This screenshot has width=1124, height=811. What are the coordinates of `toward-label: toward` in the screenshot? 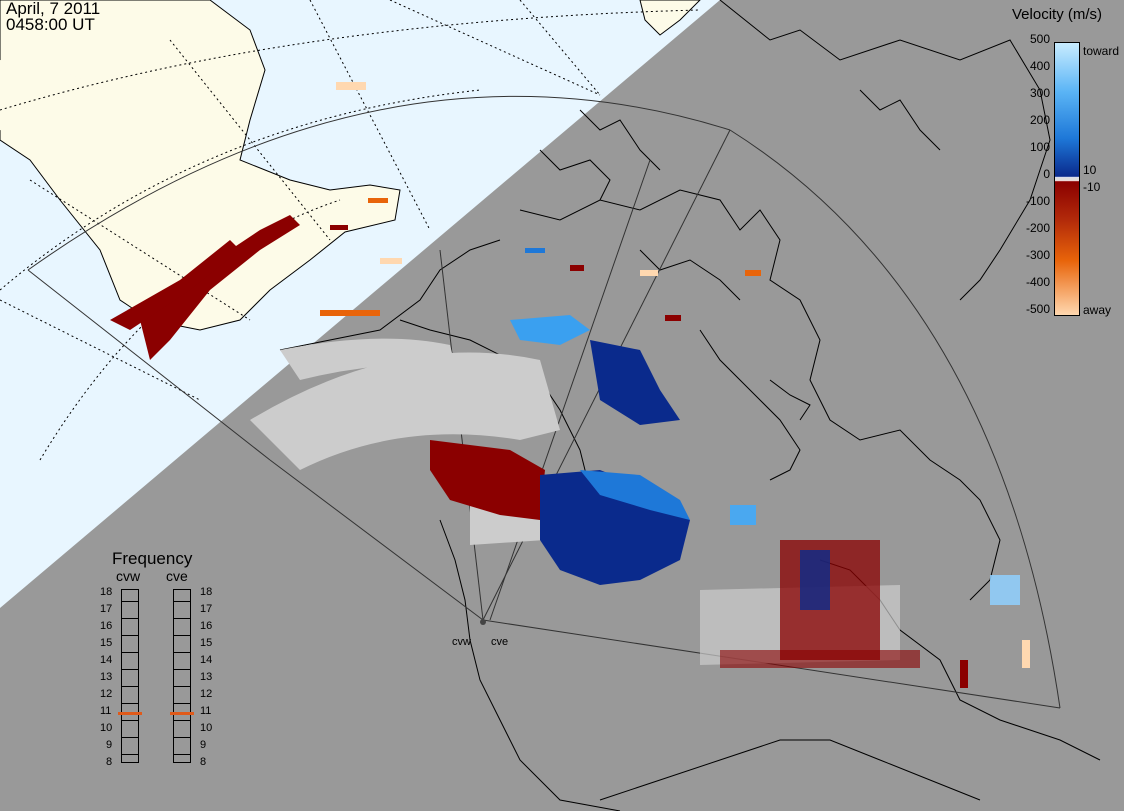 It's located at (1101, 51).